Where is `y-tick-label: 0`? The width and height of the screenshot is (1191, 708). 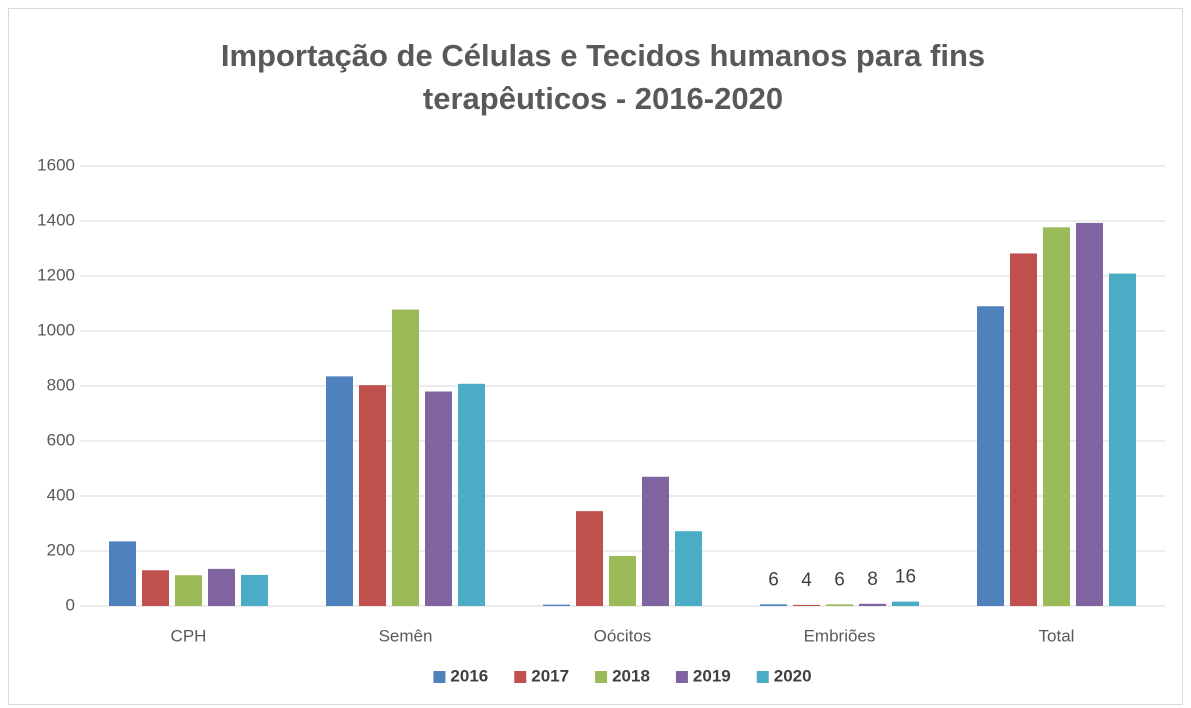 y-tick-label: 0 is located at coordinates (70, 604).